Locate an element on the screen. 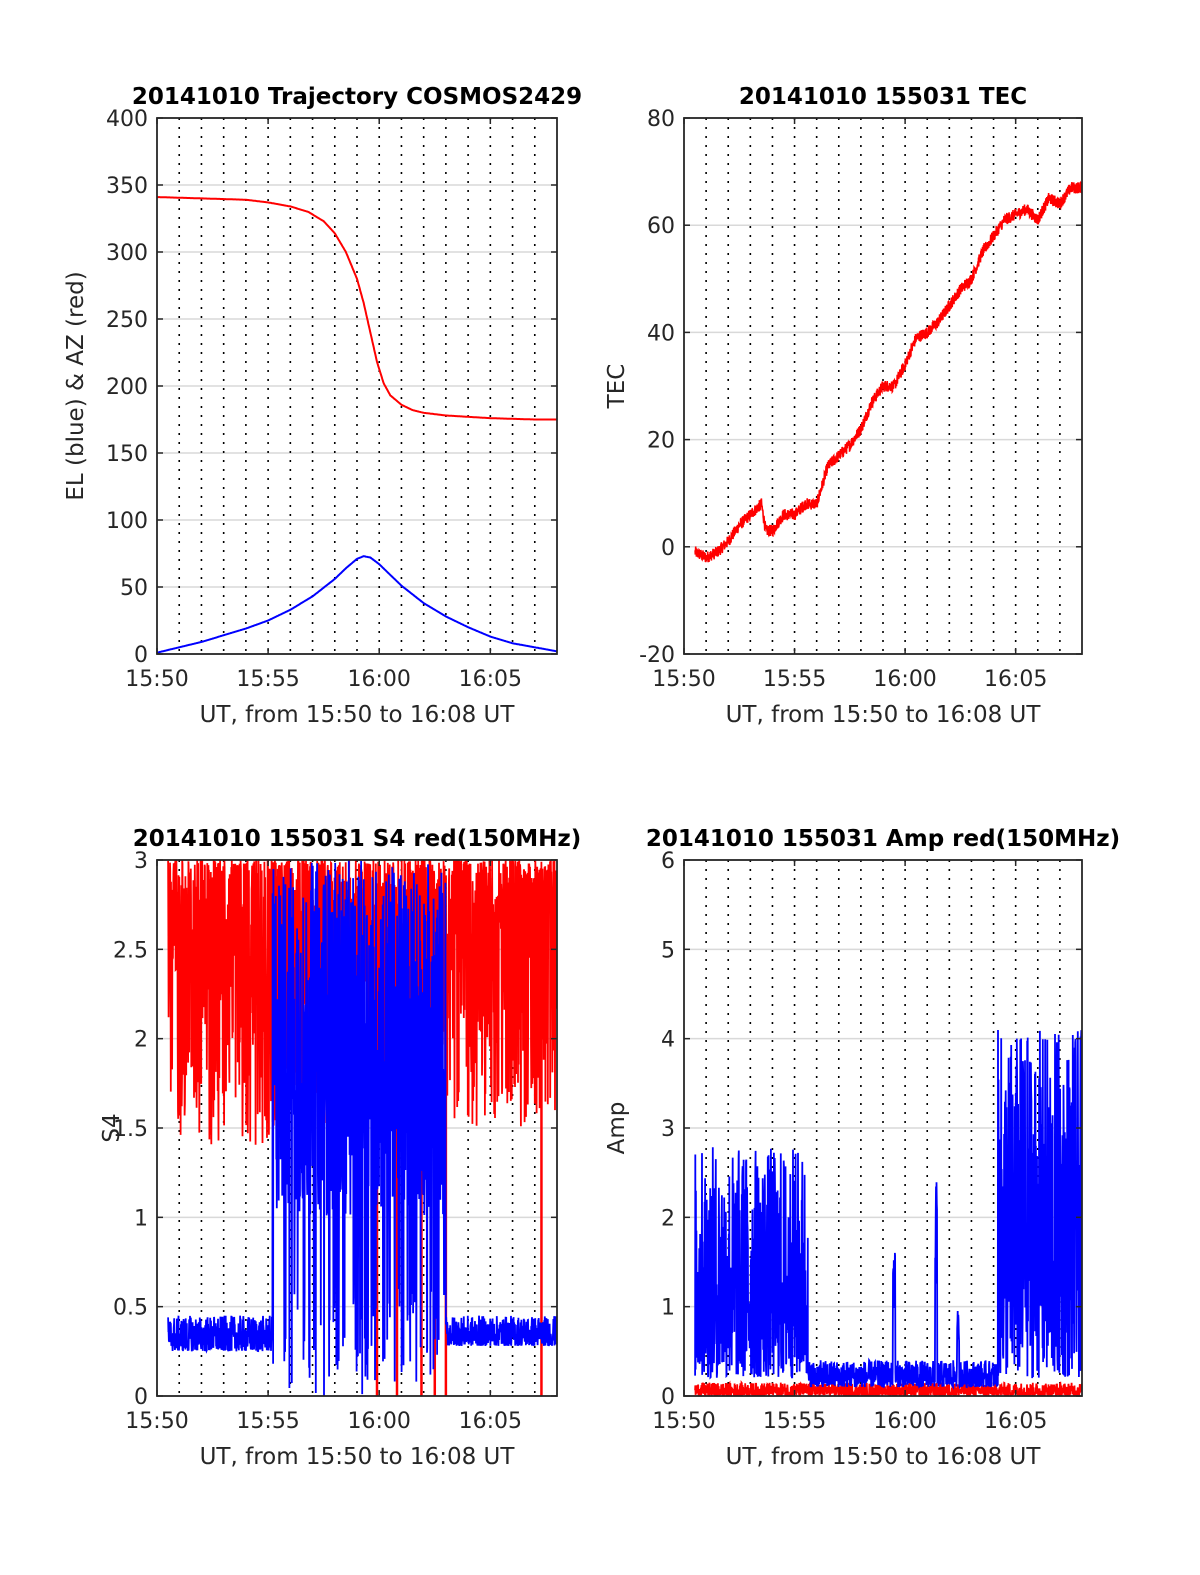 Image resolution: width=1200 pixels, height=1575 pixels. y-tick-label: 150 is located at coordinates (127, 454).